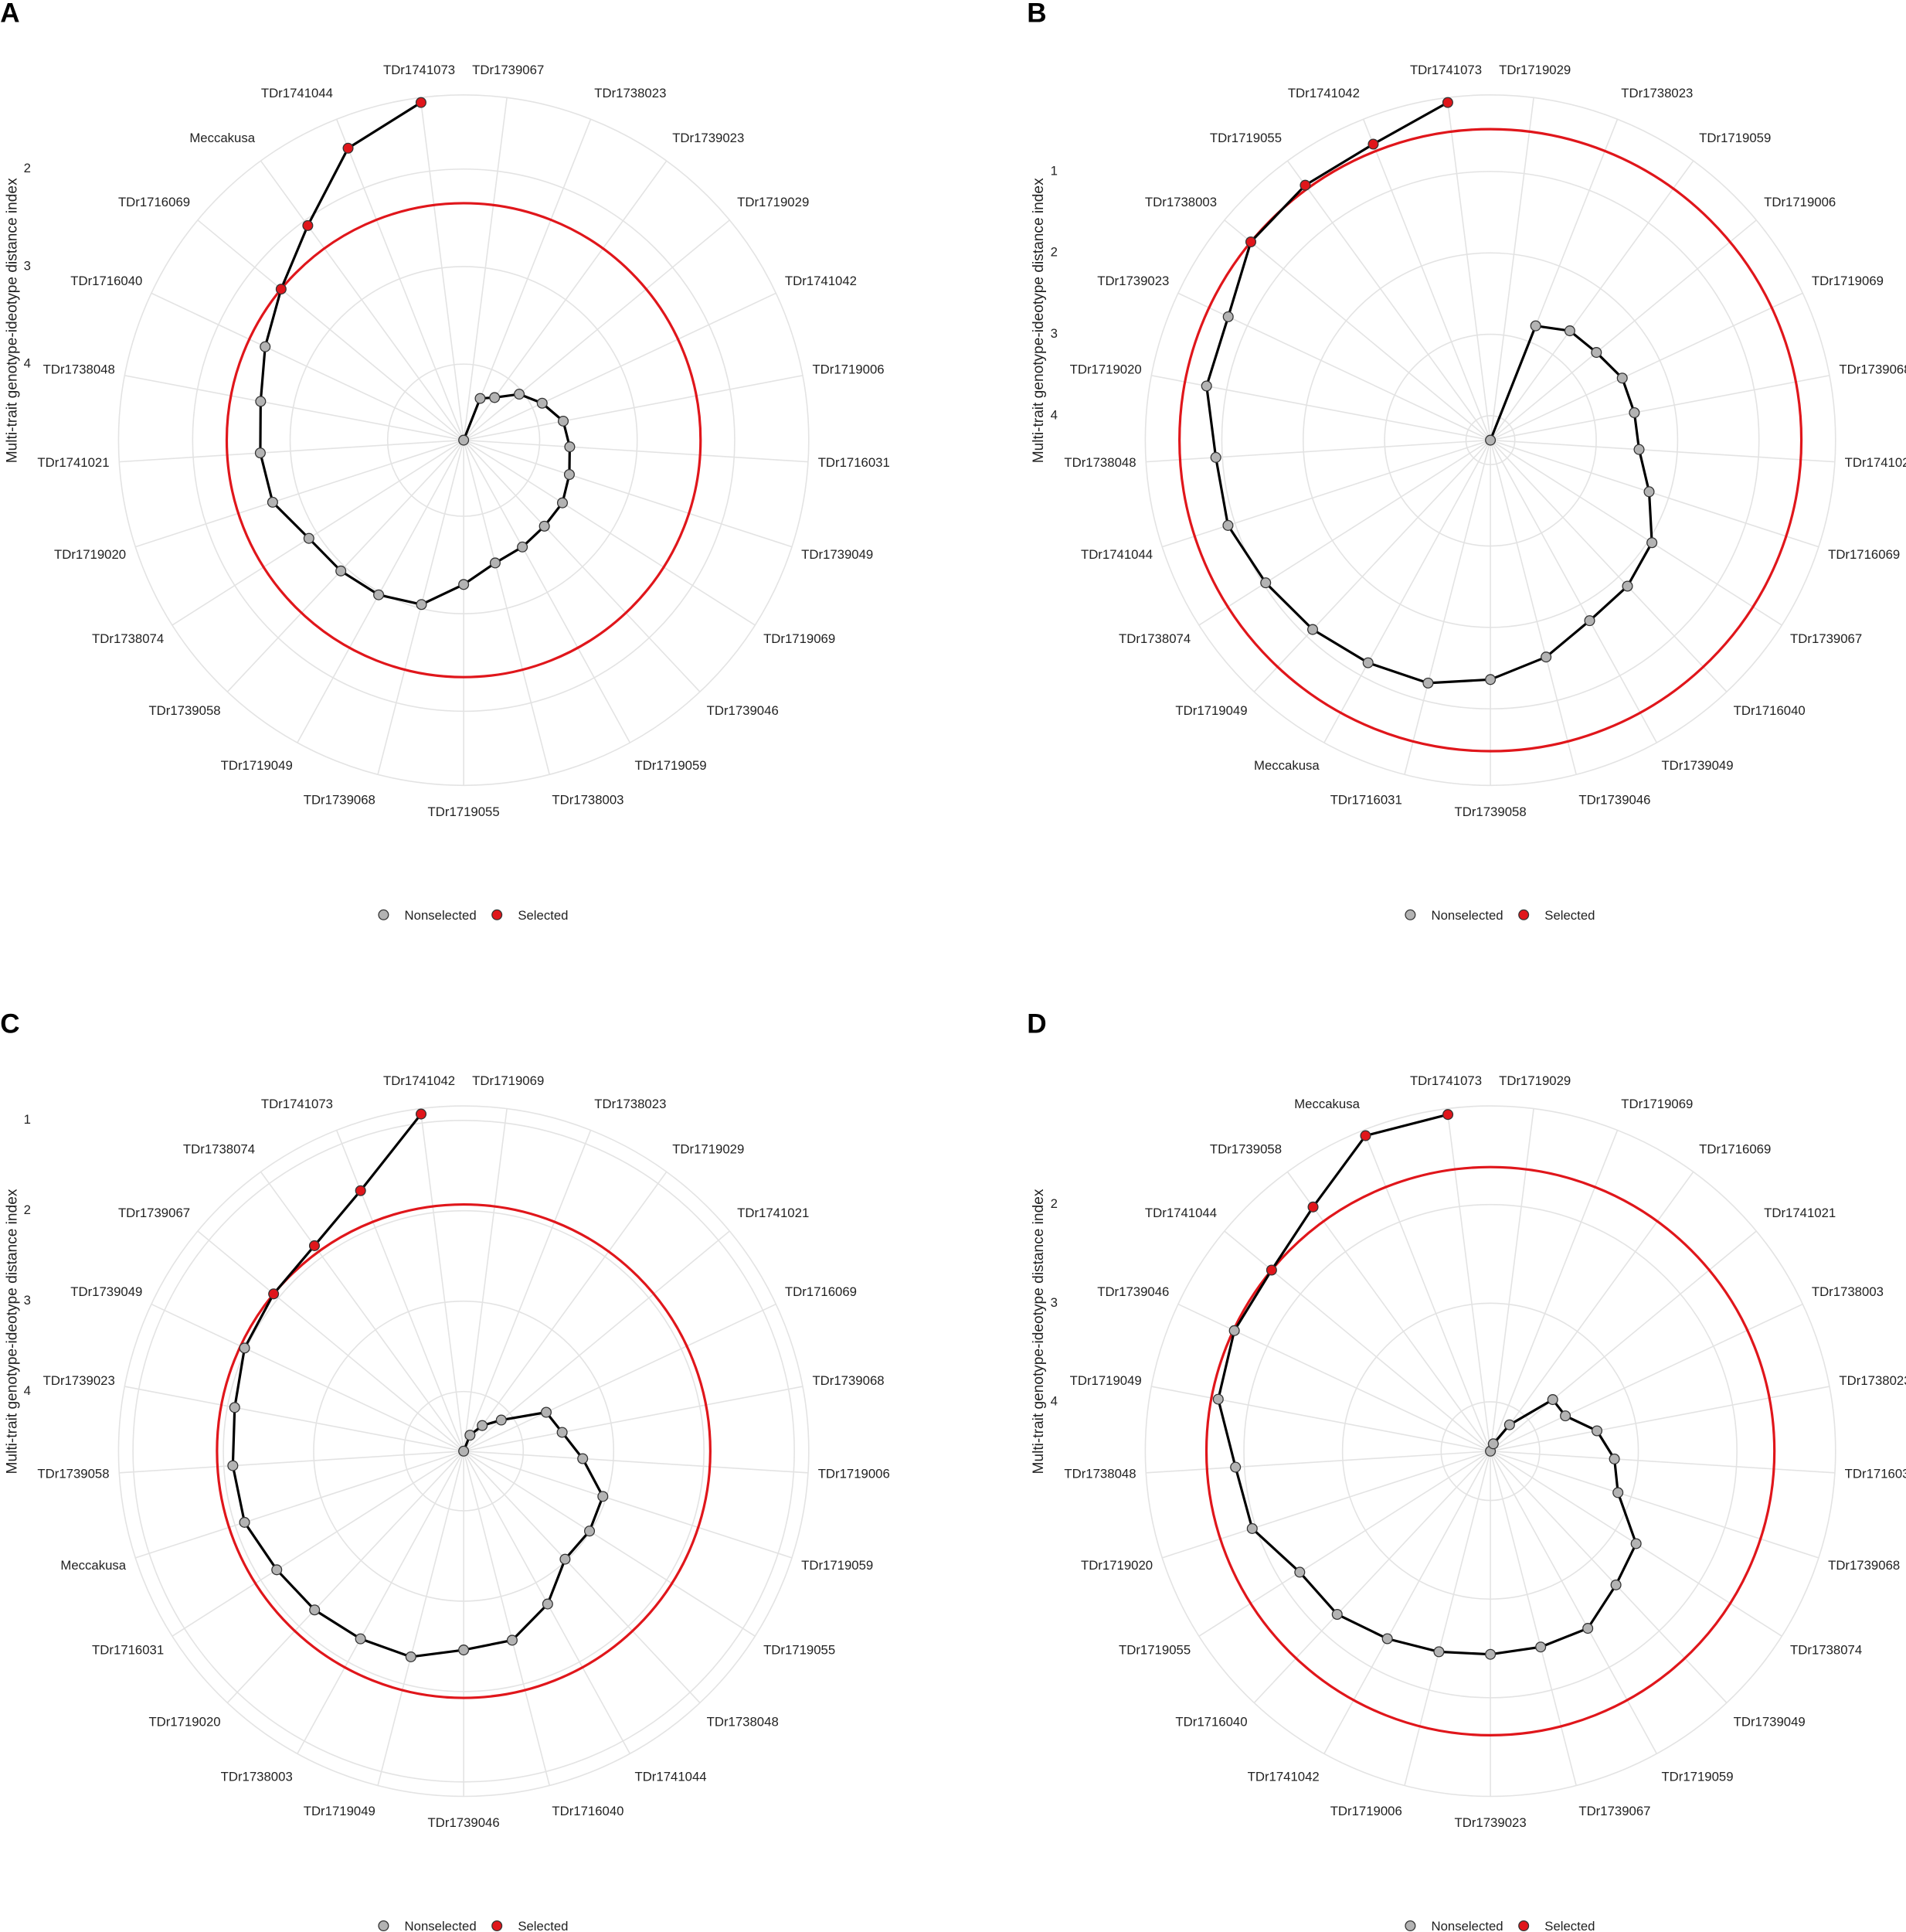 The width and height of the screenshot is (1906, 1932). What do you see at coordinates (1246, 1148) in the screenshot?
I see `category-label: TDr1739058` at bounding box center [1246, 1148].